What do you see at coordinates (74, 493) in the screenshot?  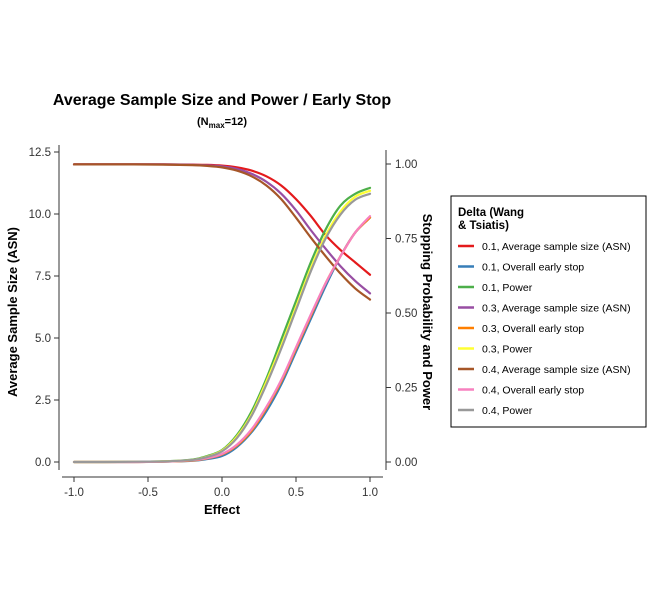 I see `x-tick-label: -1.0` at bounding box center [74, 493].